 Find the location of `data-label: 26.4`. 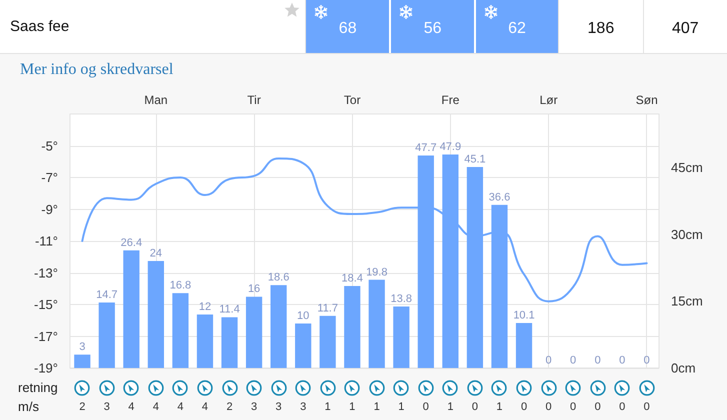

data-label: 26.4 is located at coordinates (131, 242).